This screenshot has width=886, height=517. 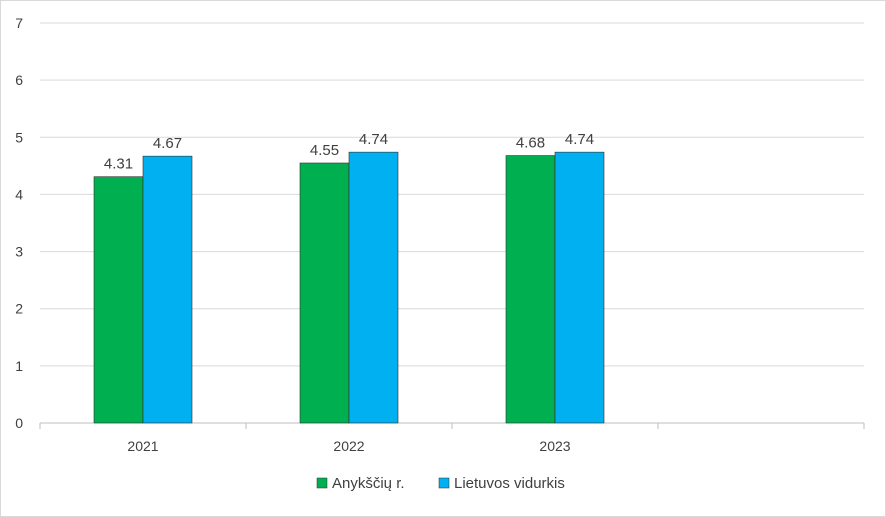 What do you see at coordinates (579, 287) in the screenshot?
I see `bar-lietuvos-2023` at bounding box center [579, 287].